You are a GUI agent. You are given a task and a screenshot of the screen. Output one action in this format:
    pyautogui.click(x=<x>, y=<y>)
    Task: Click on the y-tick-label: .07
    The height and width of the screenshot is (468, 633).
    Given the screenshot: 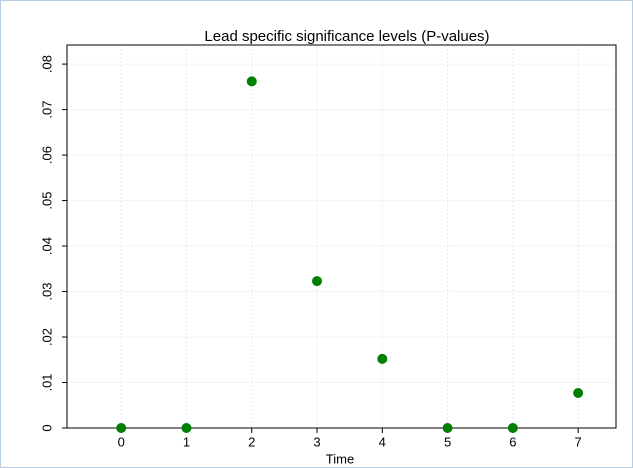 What is the action you would take?
    pyautogui.click(x=46, y=110)
    